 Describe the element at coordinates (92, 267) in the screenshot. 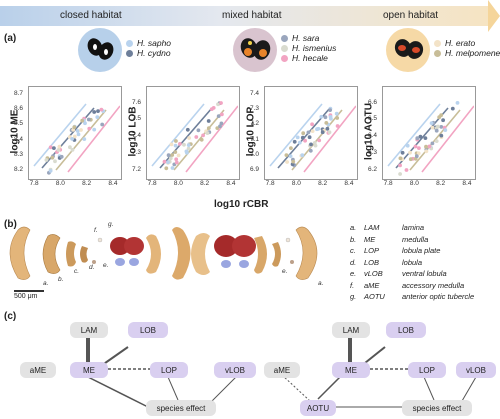

I see `neuropil-letter: d.` at that location.